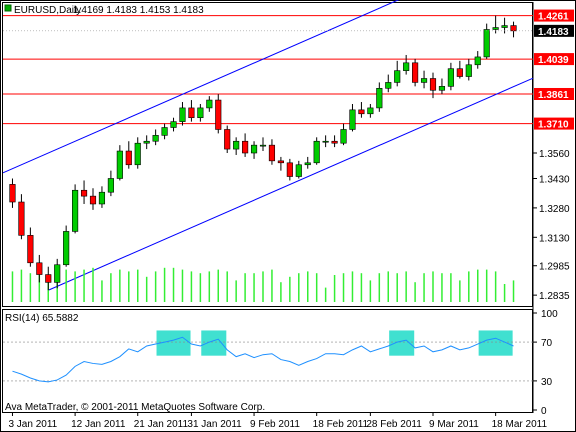  I want to click on ohlc-label: 1.4169 1.4183 1.4153 1.4183, so click(138, 10).